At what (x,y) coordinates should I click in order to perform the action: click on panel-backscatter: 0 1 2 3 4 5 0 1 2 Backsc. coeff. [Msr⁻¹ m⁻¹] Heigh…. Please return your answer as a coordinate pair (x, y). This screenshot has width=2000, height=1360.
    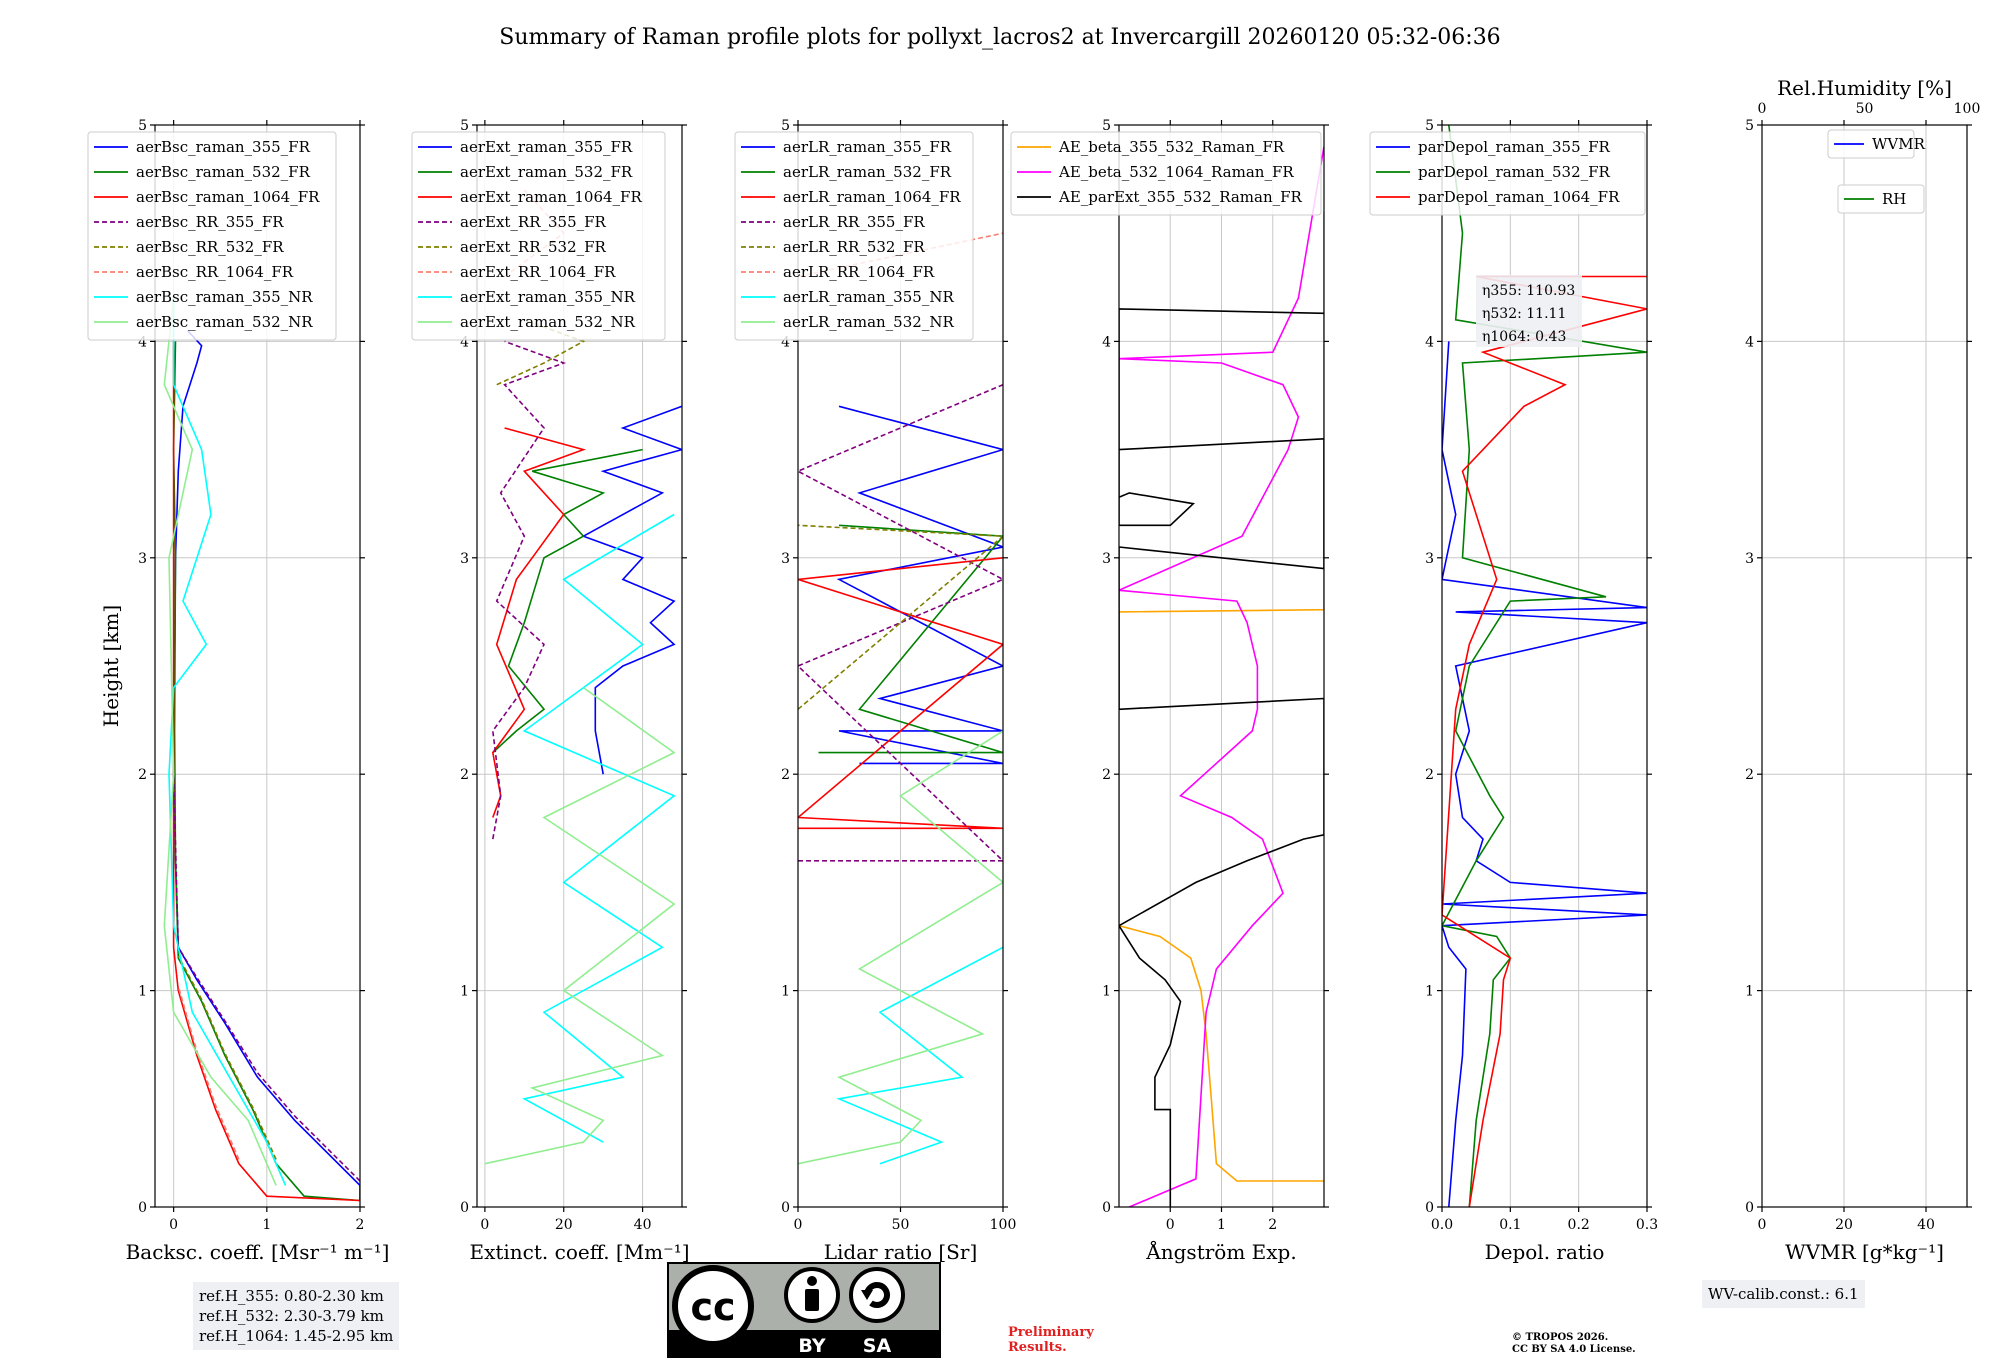
    Looking at the image, I should click on (238, 691).